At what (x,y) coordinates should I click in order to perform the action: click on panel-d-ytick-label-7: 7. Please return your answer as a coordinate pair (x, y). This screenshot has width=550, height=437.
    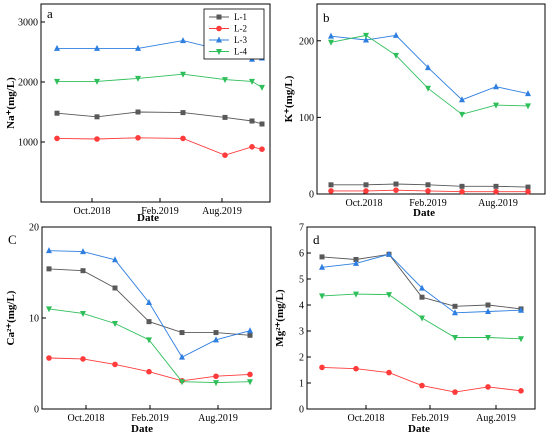
    Looking at the image, I should click on (301, 228).